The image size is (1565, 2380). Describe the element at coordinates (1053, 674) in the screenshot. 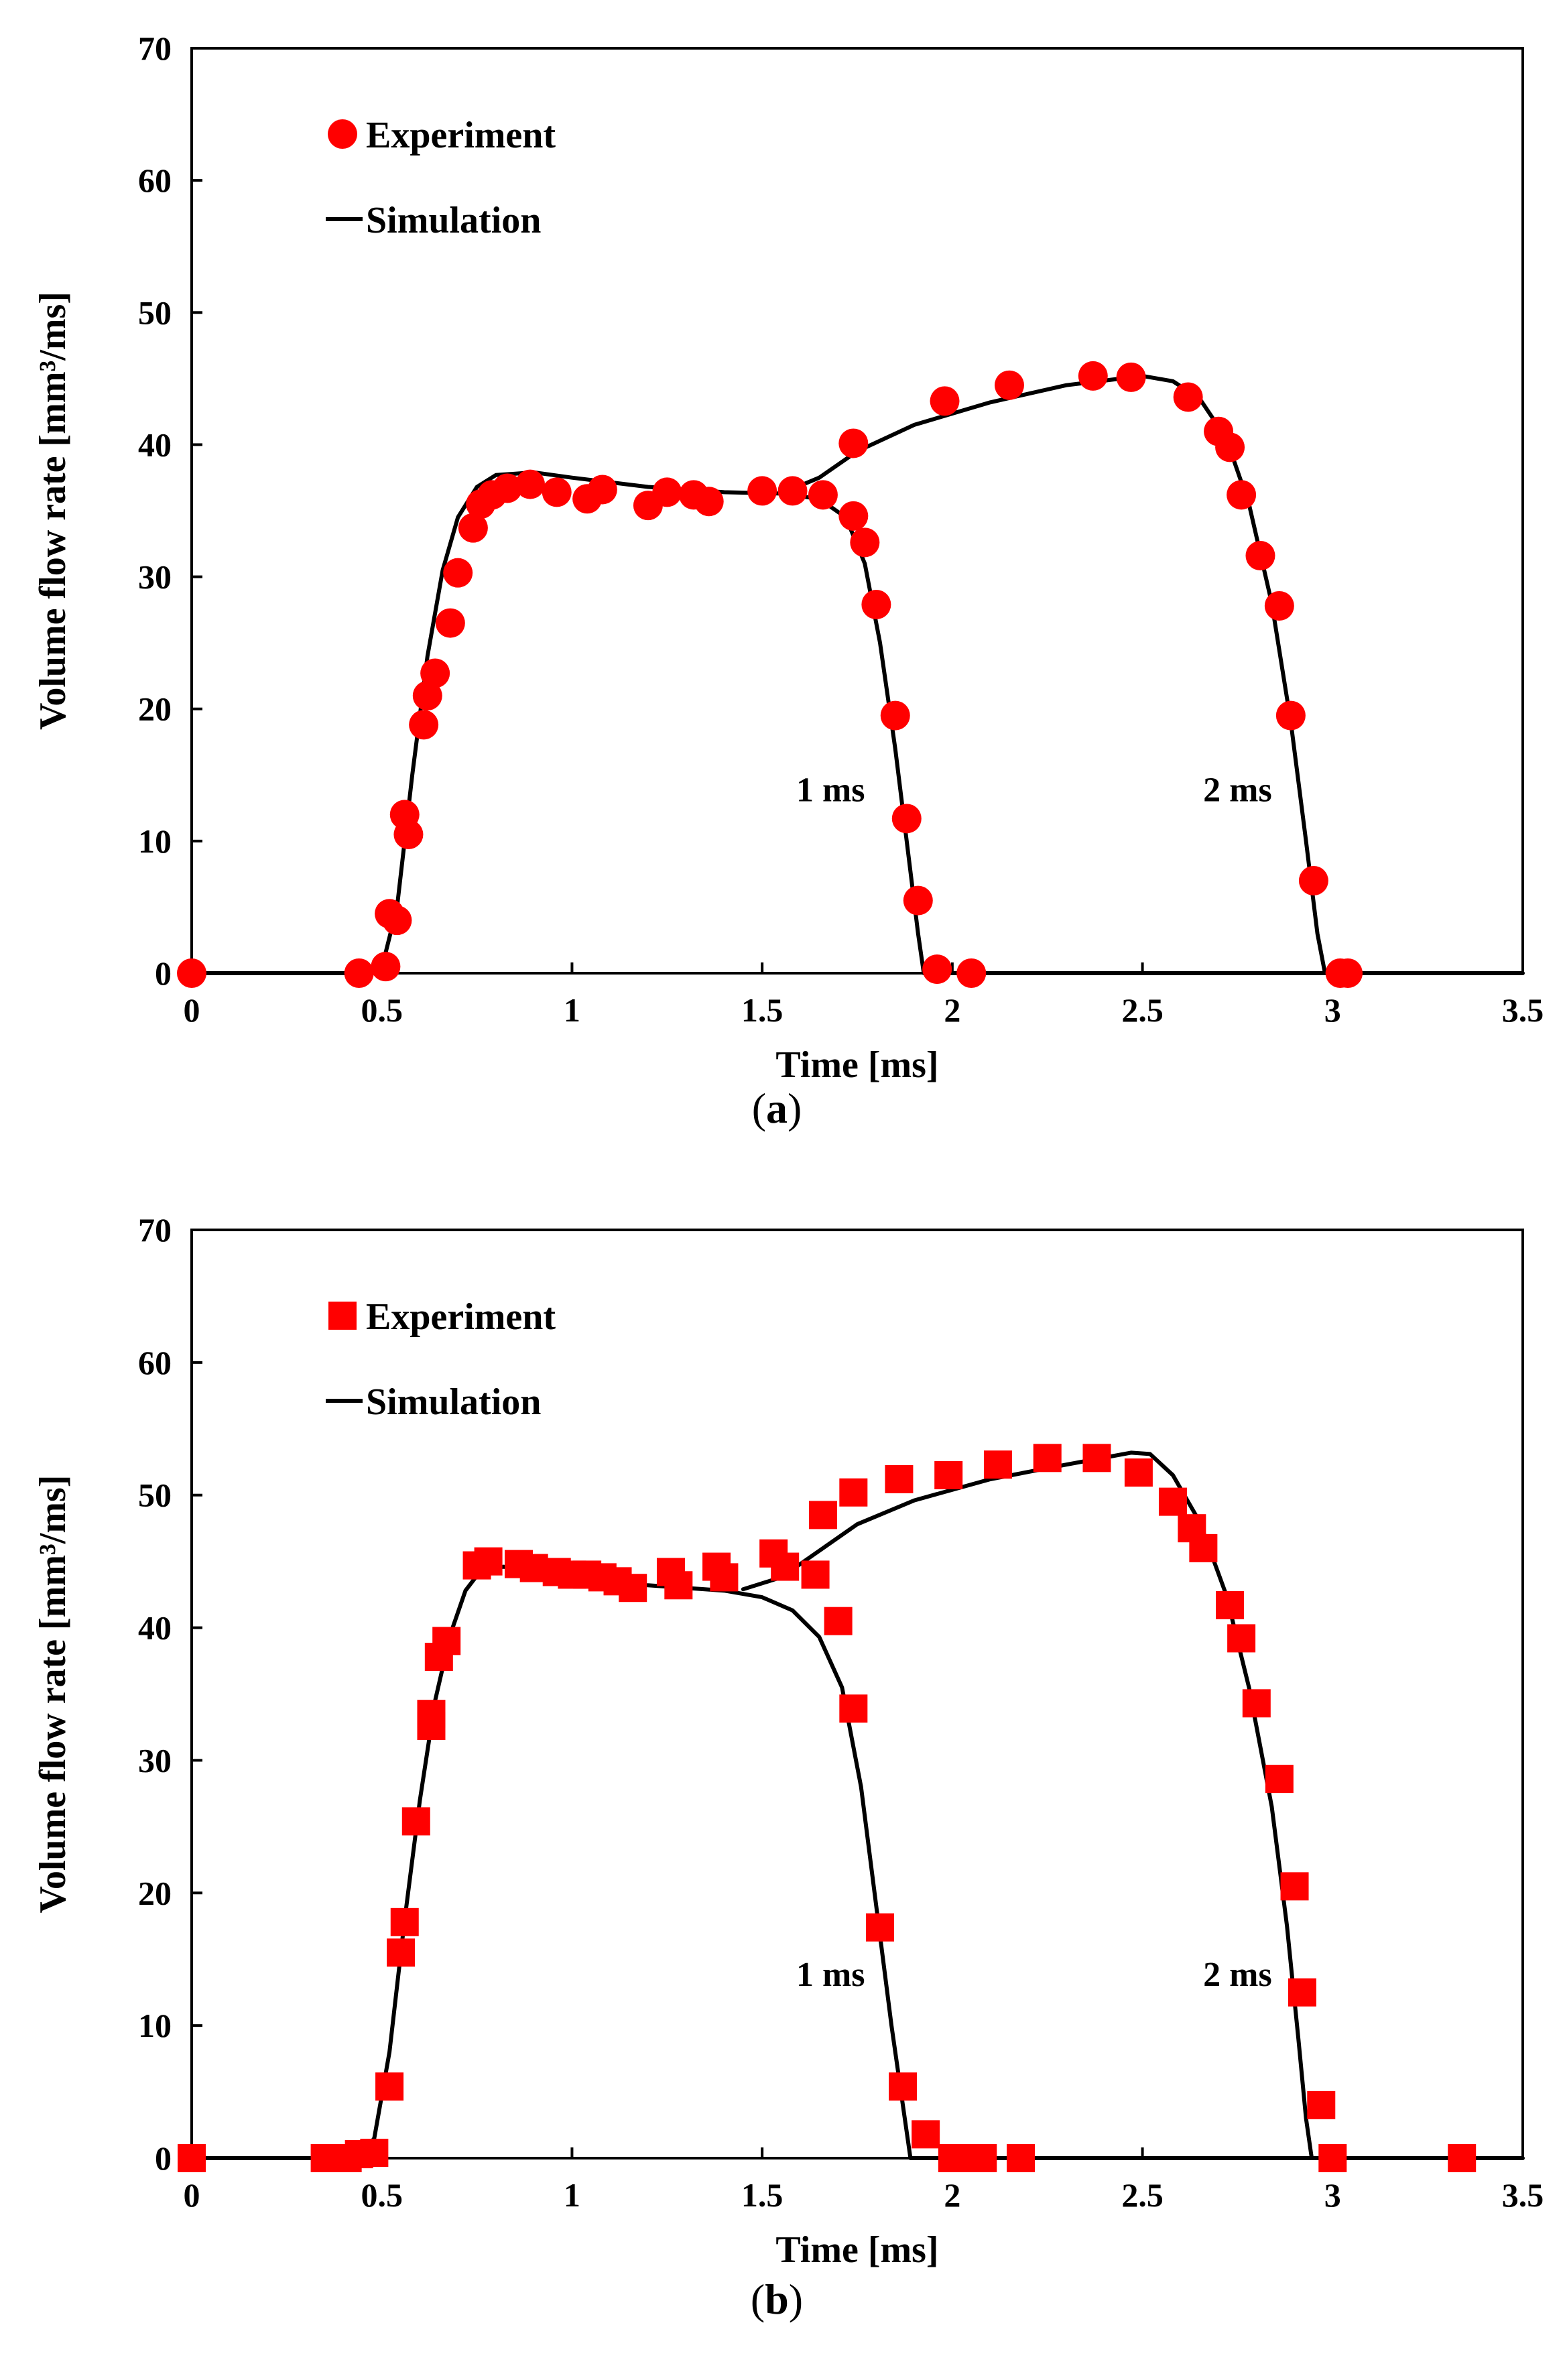

I see `simulation-line-2-ms` at that location.